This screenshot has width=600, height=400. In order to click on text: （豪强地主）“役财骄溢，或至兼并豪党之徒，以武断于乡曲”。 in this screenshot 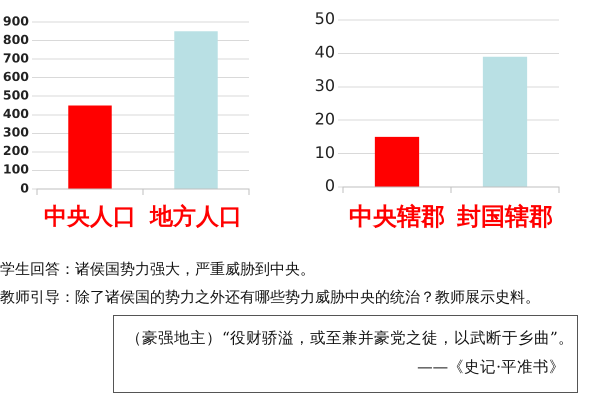, I will do `click(350, 338)`.